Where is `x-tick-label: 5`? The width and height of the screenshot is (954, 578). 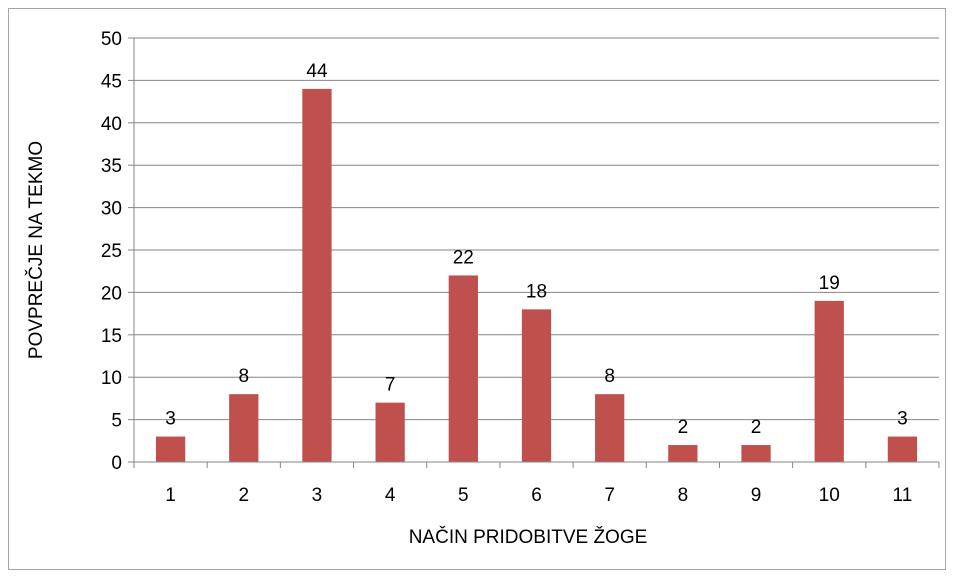
x-tick-label: 5 is located at coordinates (463, 495).